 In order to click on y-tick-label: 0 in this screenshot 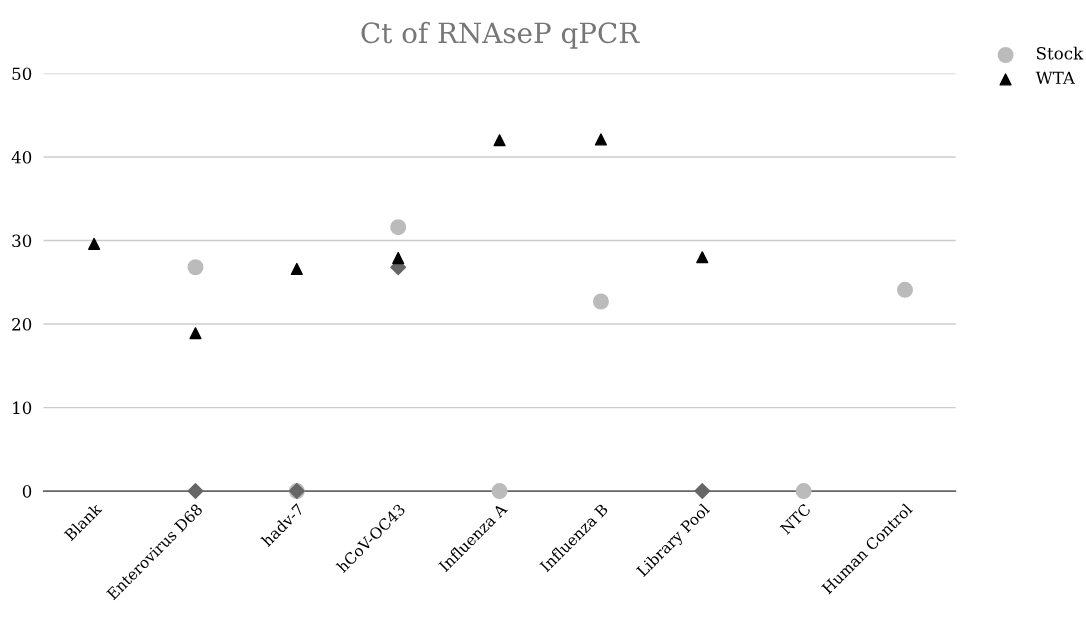, I will do `click(27, 491)`.